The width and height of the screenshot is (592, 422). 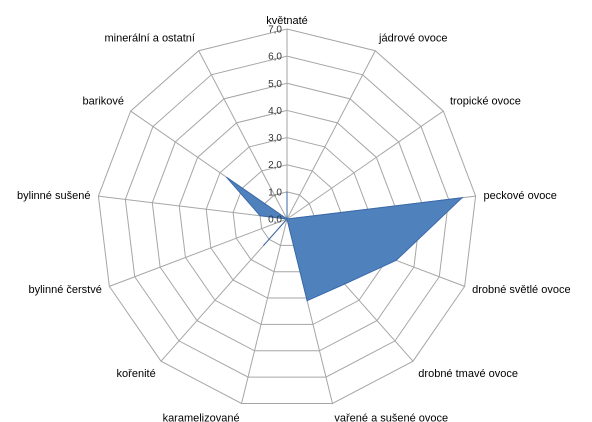 What do you see at coordinates (520, 196) in the screenshot?
I see `category-label: peckové ovoce` at bounding box center [520, 196].